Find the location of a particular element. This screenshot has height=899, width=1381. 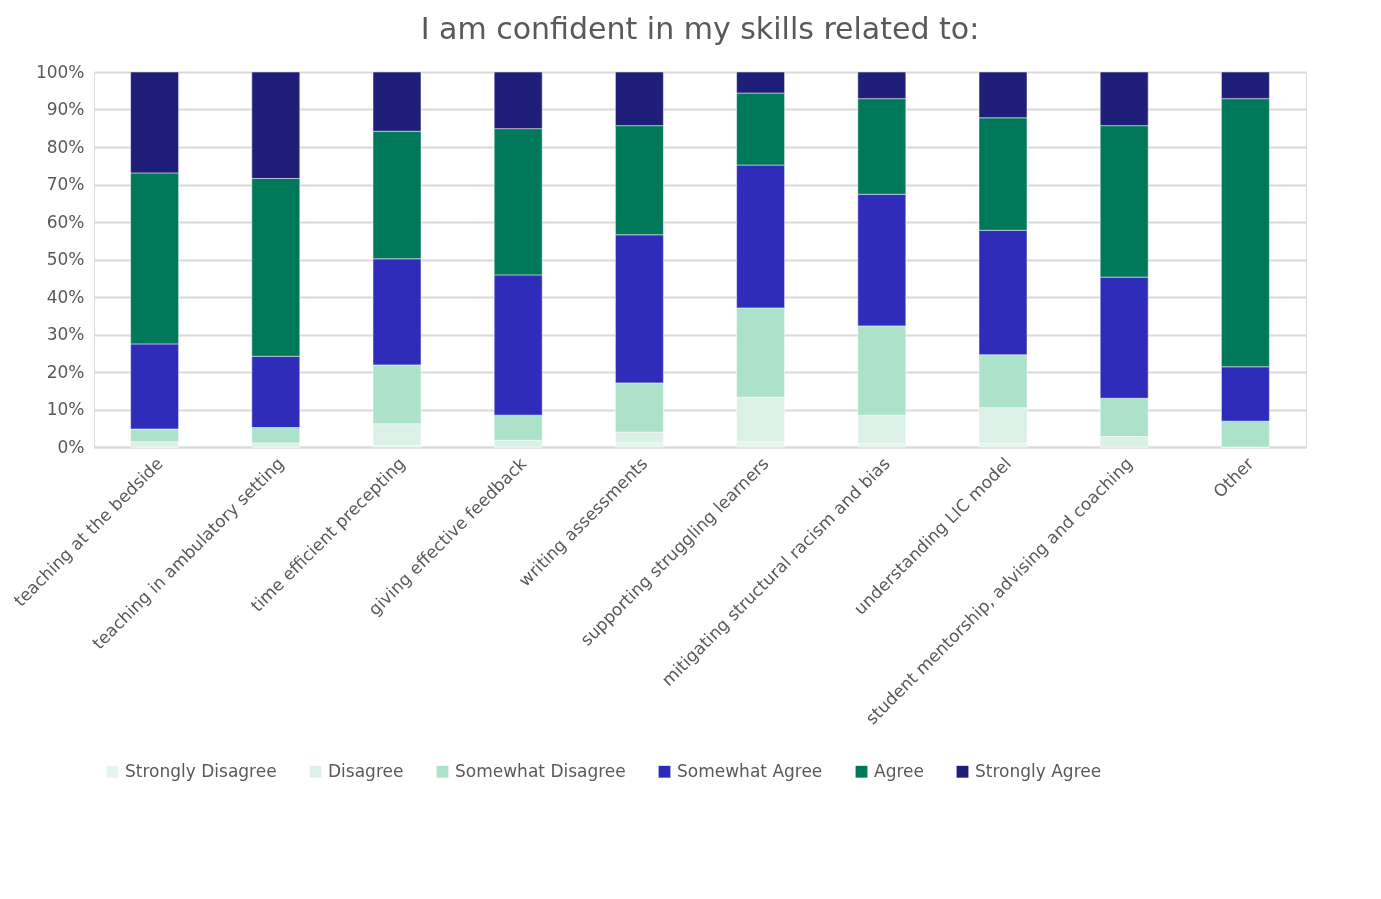

legend-label: Somewhat Agree is located at coordinates (750, 770).